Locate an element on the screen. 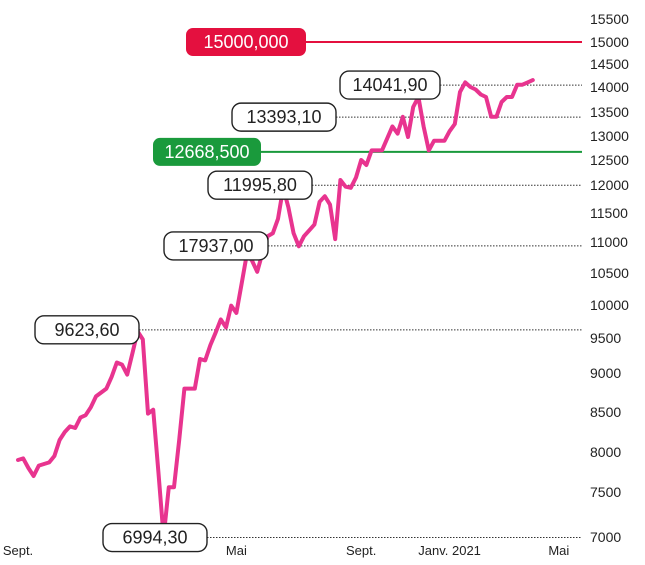 The width and height of the screenshot is (645, 565). annotation-label: 17937,00 is located at coordinates (215, 246).